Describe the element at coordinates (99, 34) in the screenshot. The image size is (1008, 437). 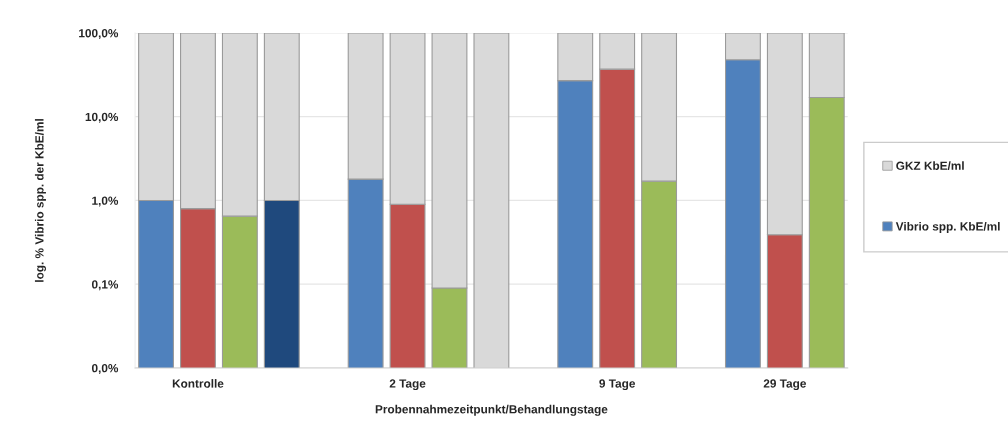
I see `y-tick-label: 100,0%` at that location.